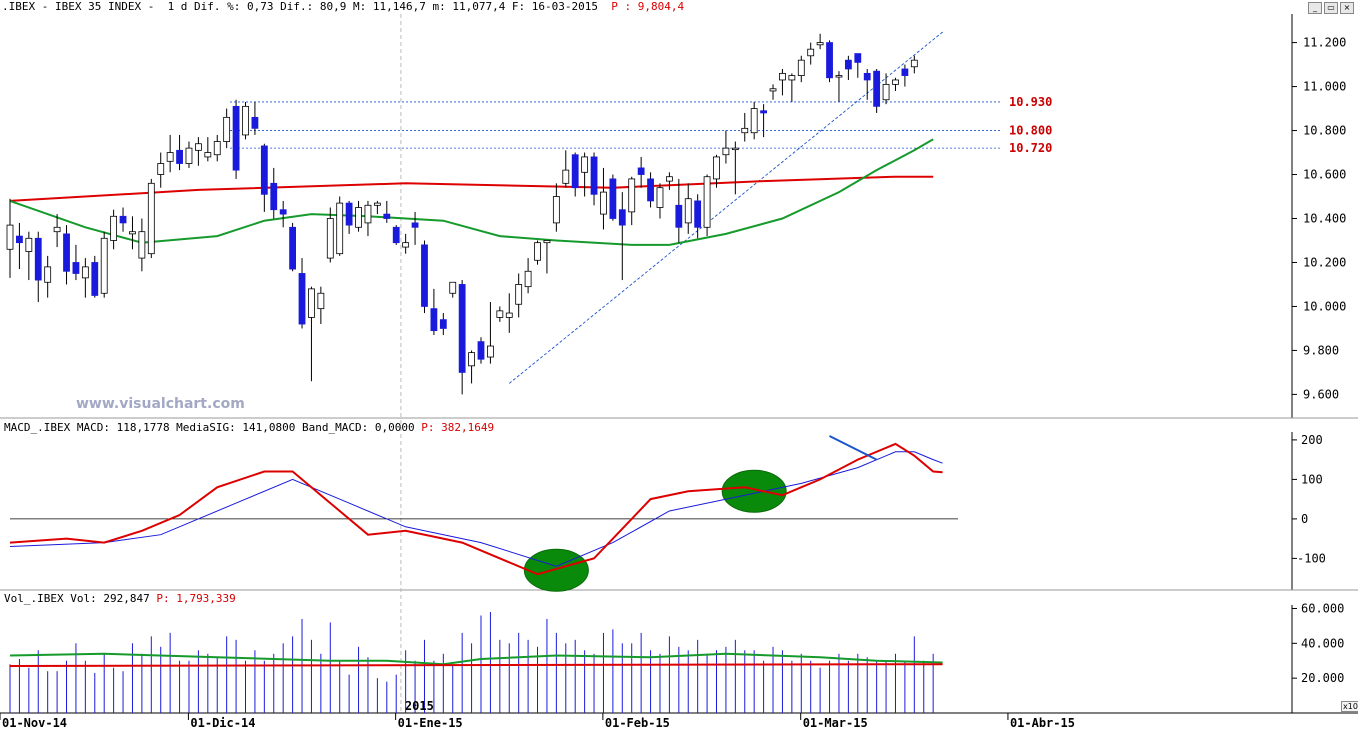  I want to click on price-tick-label: 11.000, so click(1324, 87).